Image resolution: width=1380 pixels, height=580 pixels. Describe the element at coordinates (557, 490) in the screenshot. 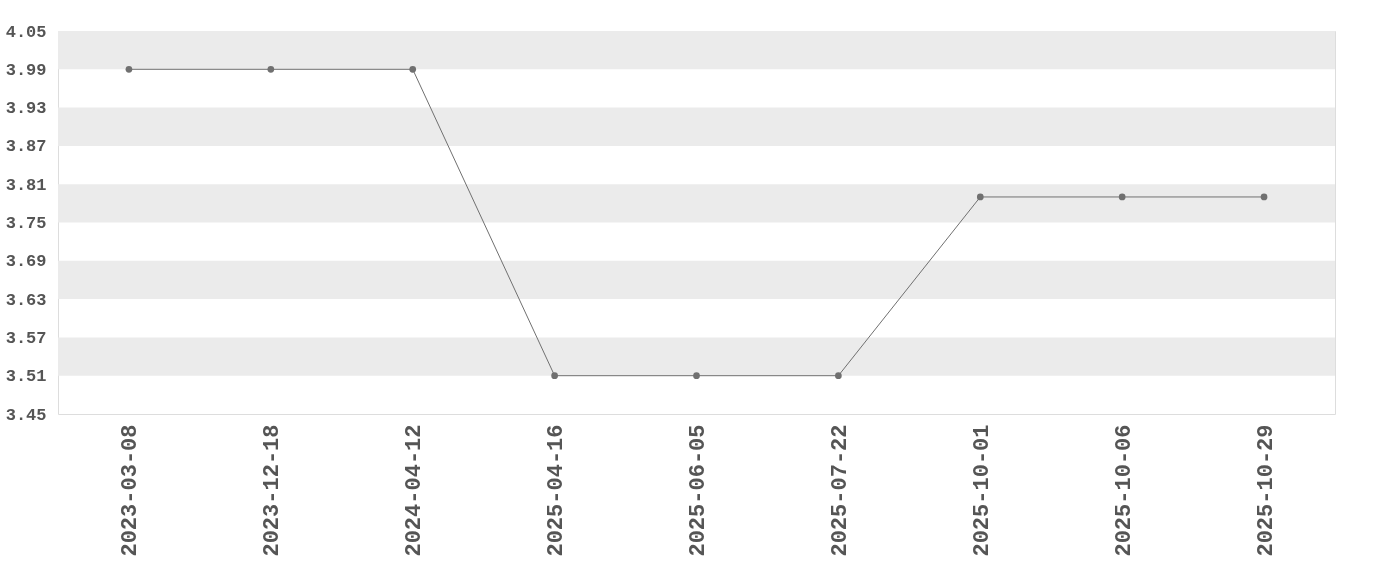

I see `x-tick-label: 2025-04-16` at that location.